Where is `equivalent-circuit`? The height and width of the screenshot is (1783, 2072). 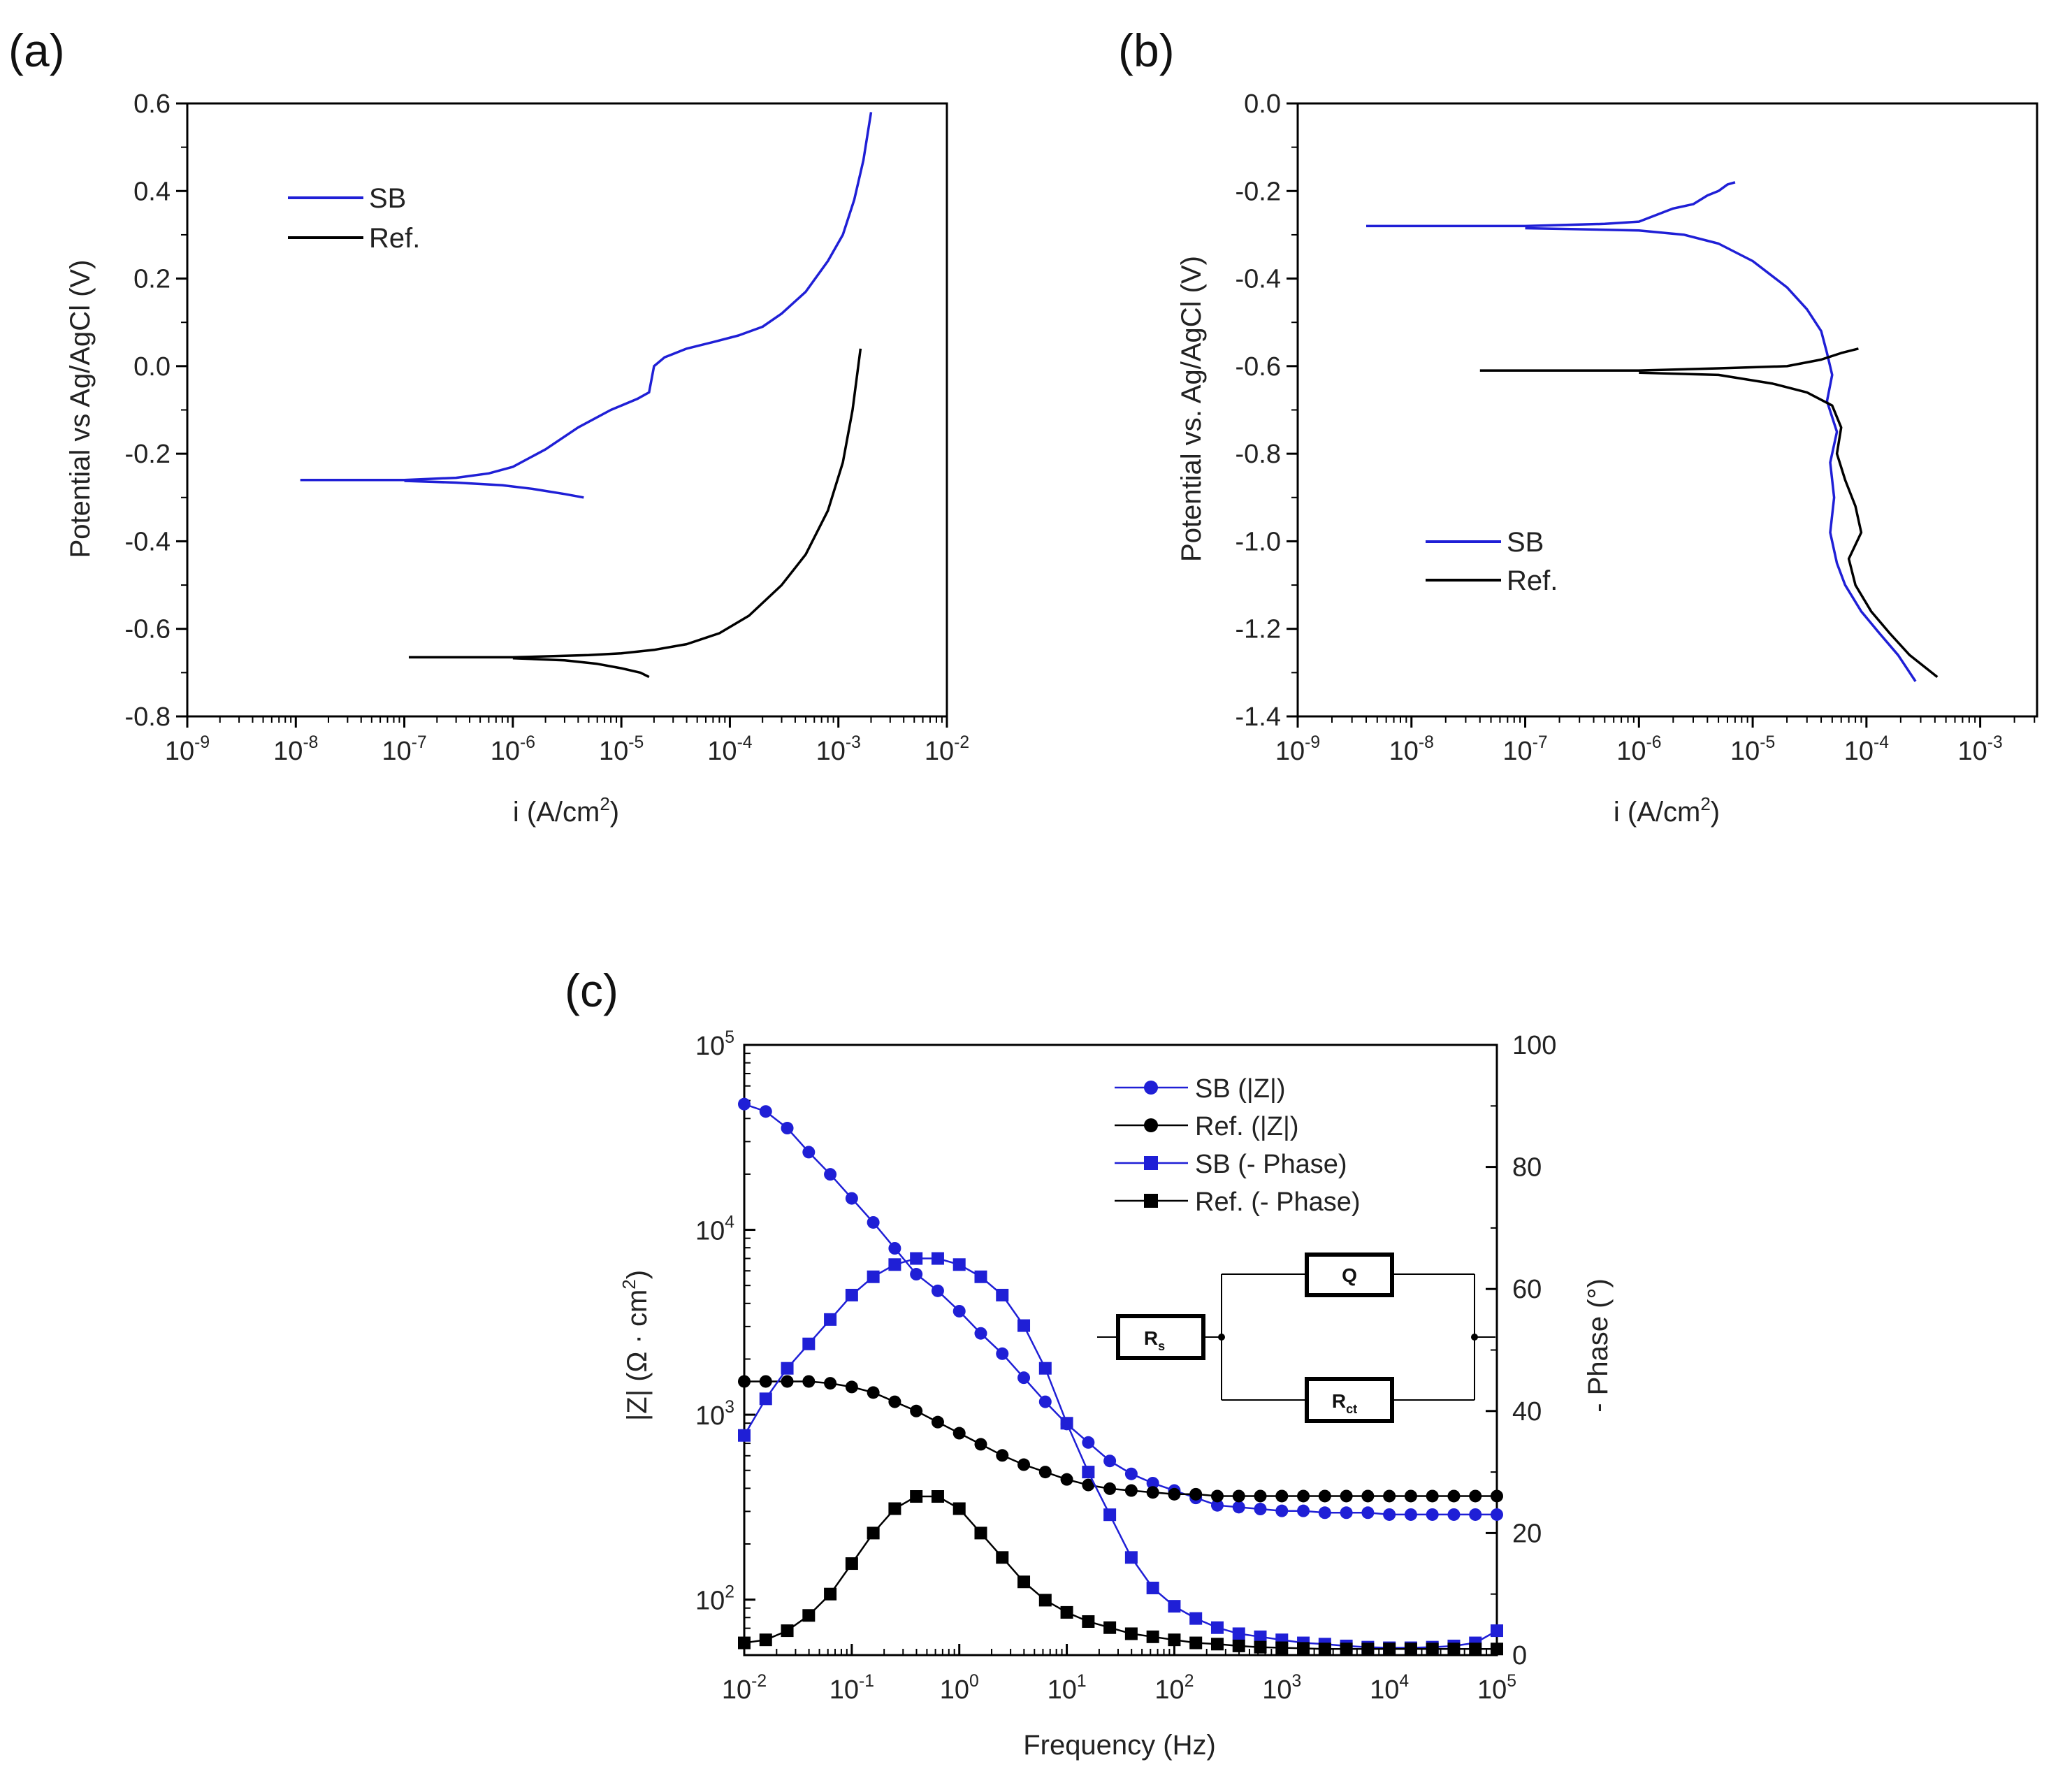
equivalent-circuit is located at coordinates (1296, 1338).